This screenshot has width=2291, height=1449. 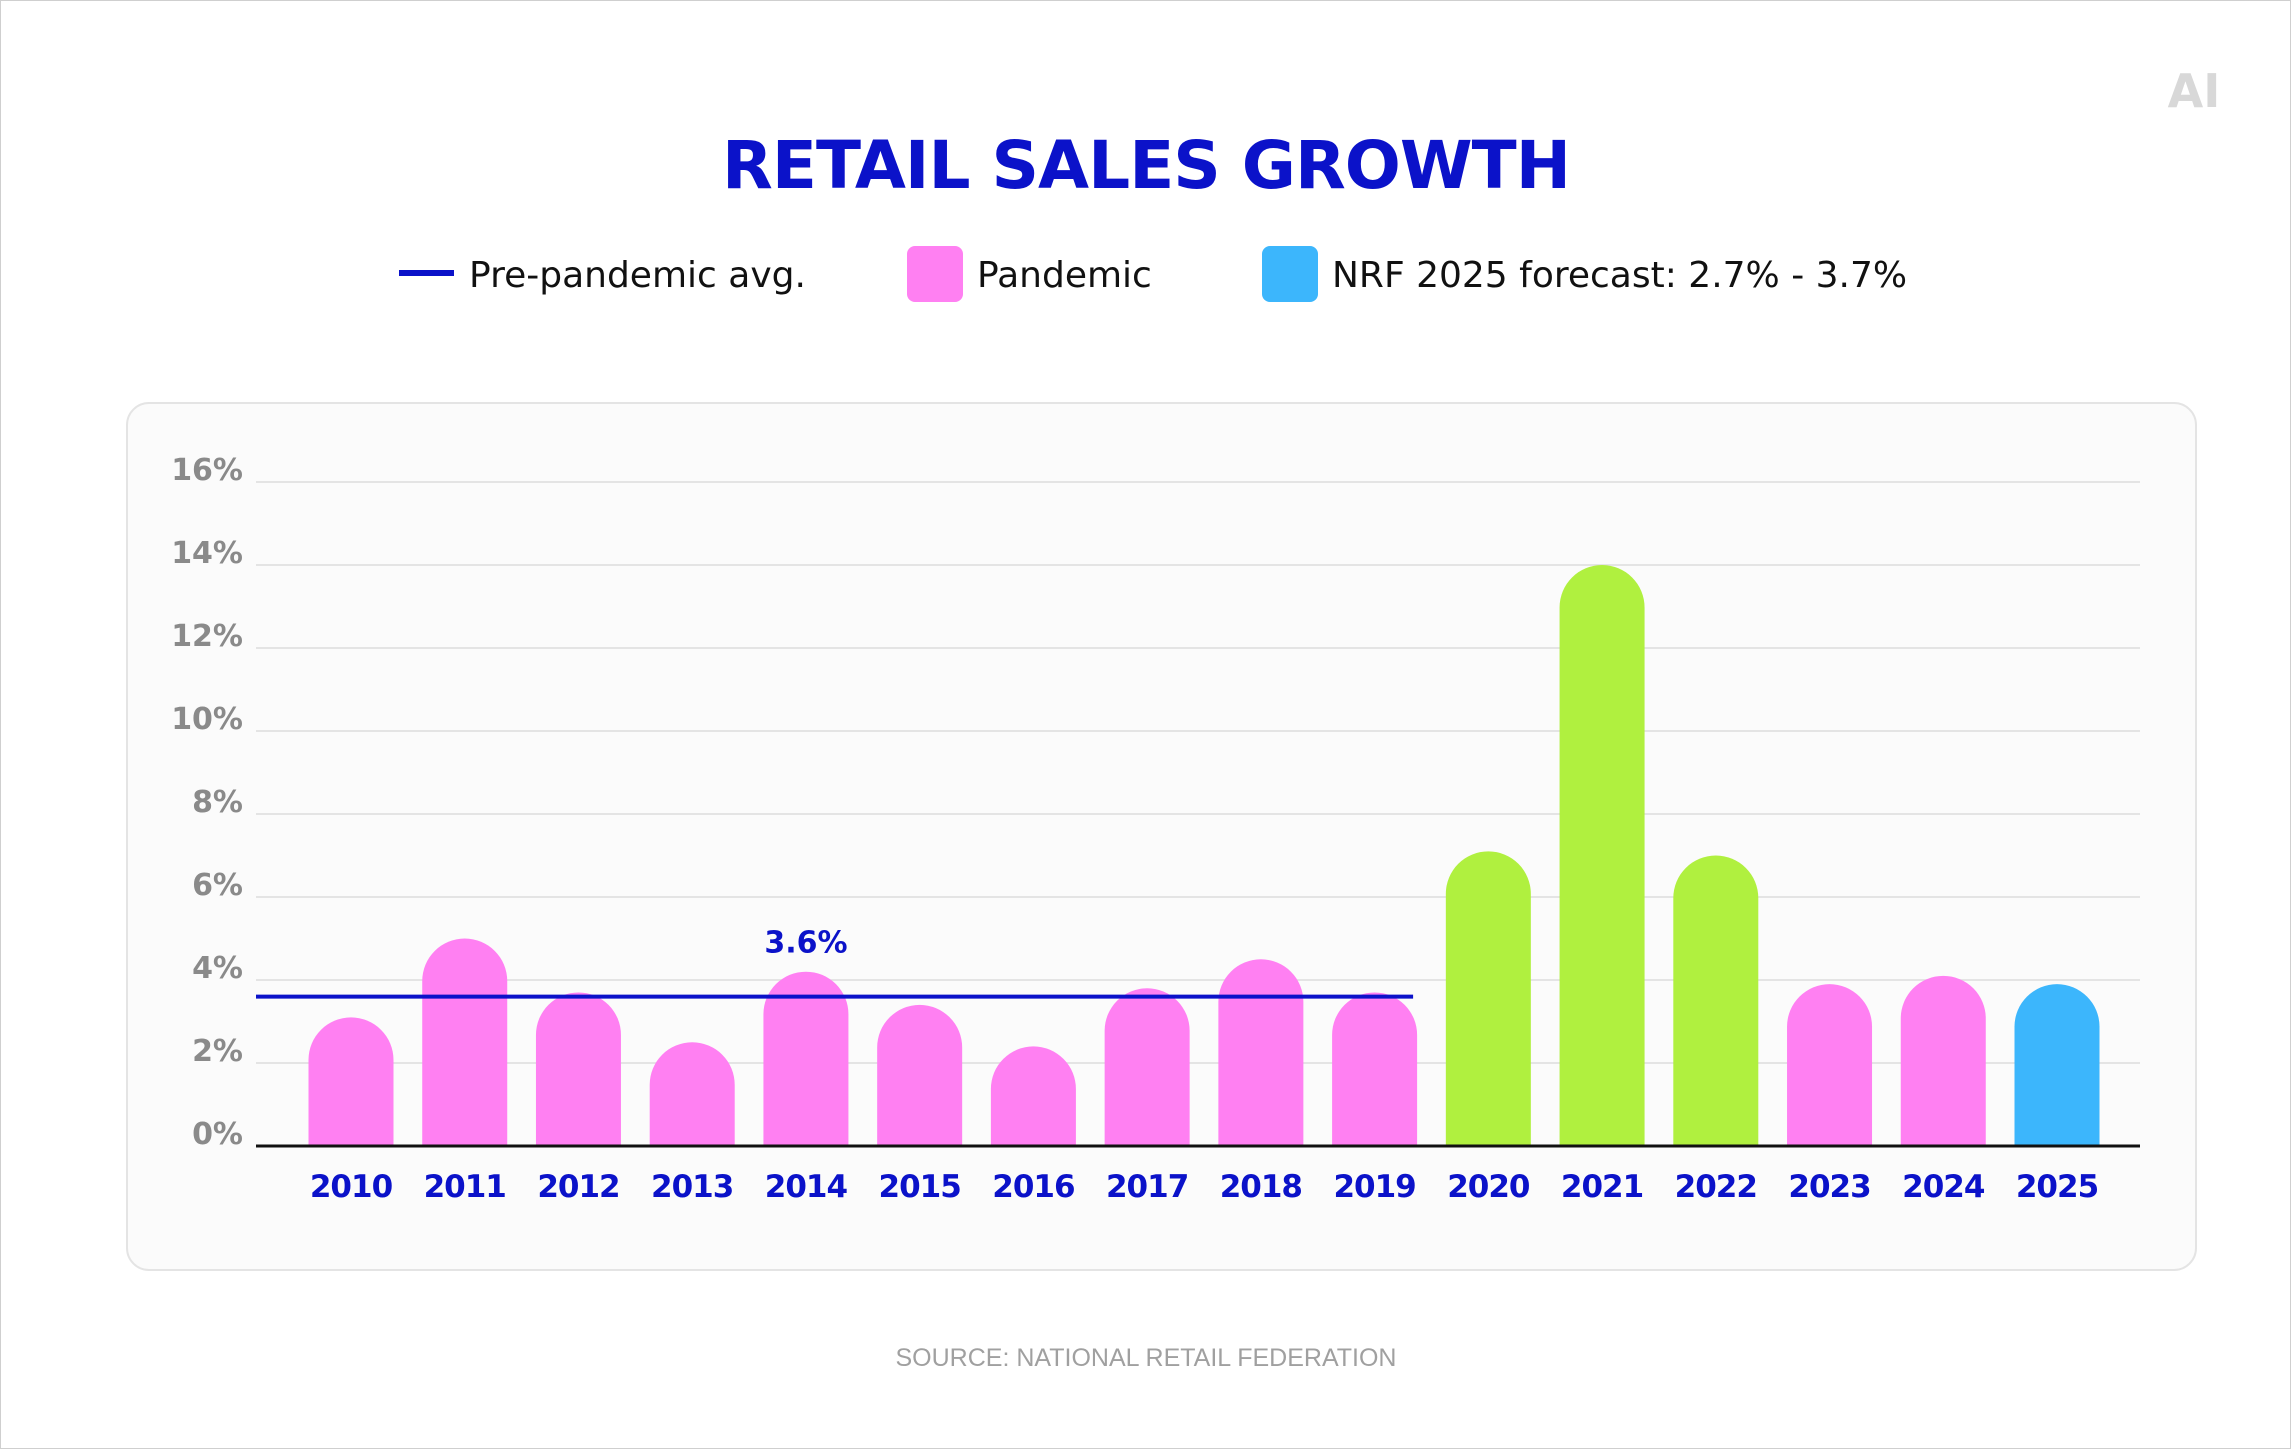 I want to click on bar-2020, so click(x=1488, y=998).